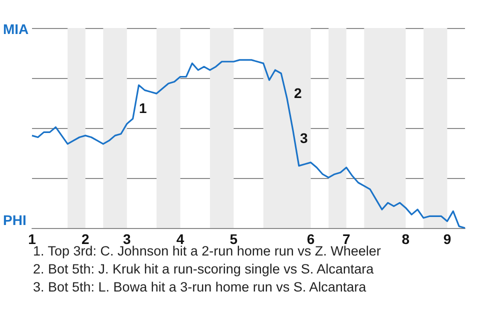  Describe the element at coordinates (16, 29) in the screenshot. I see `text: MIA` at that location.